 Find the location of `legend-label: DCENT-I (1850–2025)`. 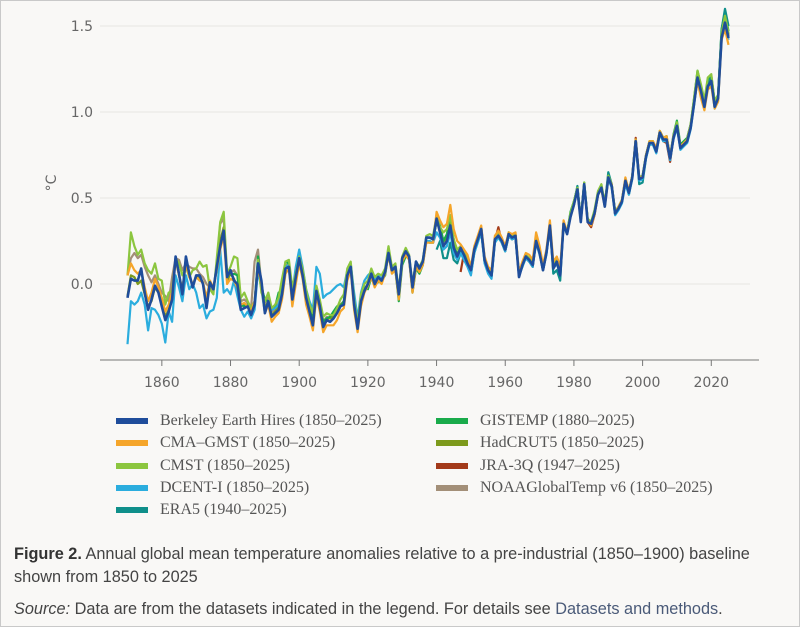

legend-label: DCENT-I (1850–2025) is located at coordinates (235, 487).